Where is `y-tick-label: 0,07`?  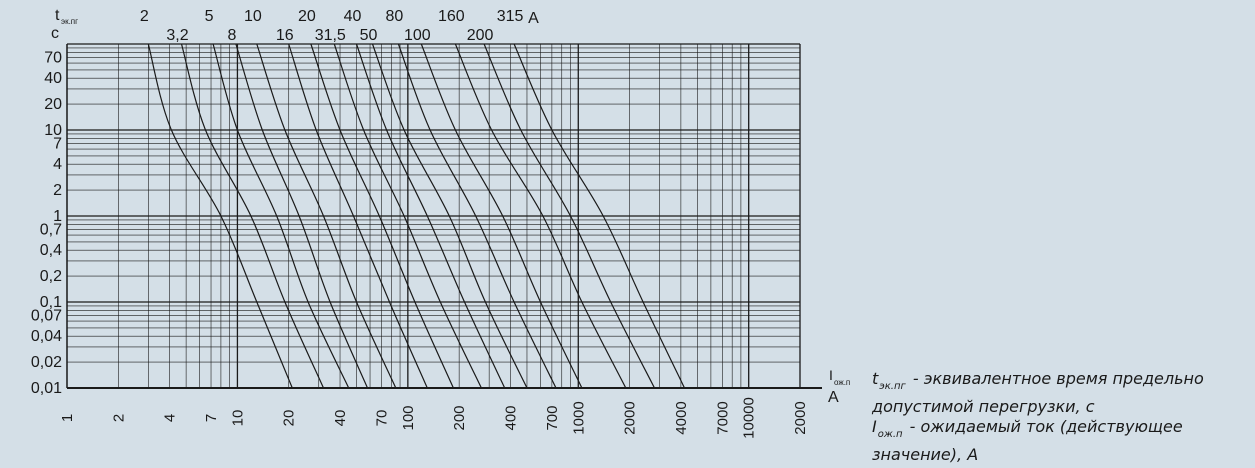
y-tick-label: 0,07 is located at coordinates (46, 315).